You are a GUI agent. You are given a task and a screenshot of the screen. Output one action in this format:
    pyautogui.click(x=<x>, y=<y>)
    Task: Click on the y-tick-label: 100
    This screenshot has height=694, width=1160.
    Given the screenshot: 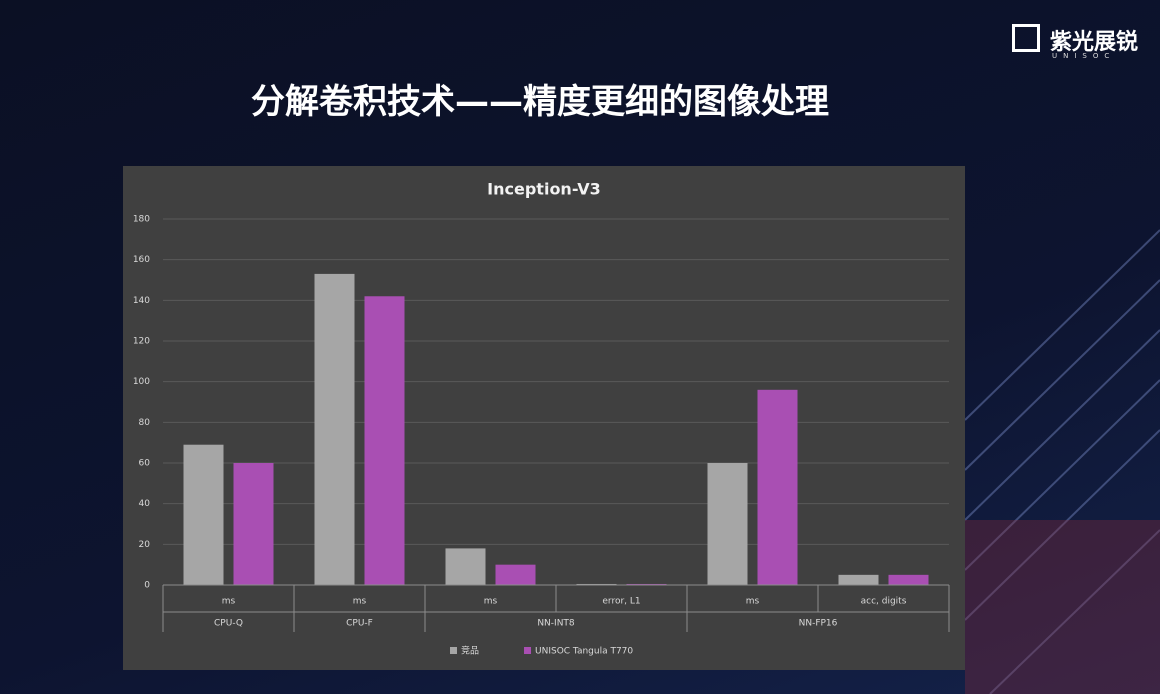 What is the action you would take?
    pyautogui.click(x=141, y=382)
    